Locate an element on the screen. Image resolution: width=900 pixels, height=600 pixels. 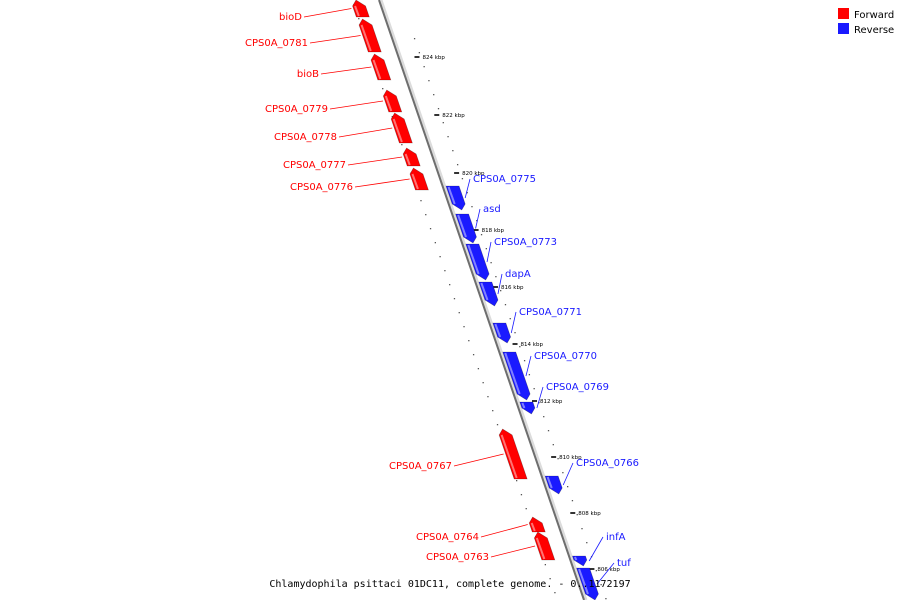
gene-cps0a_0773: CPS0A_0773 is located at coordinates (511, 259).